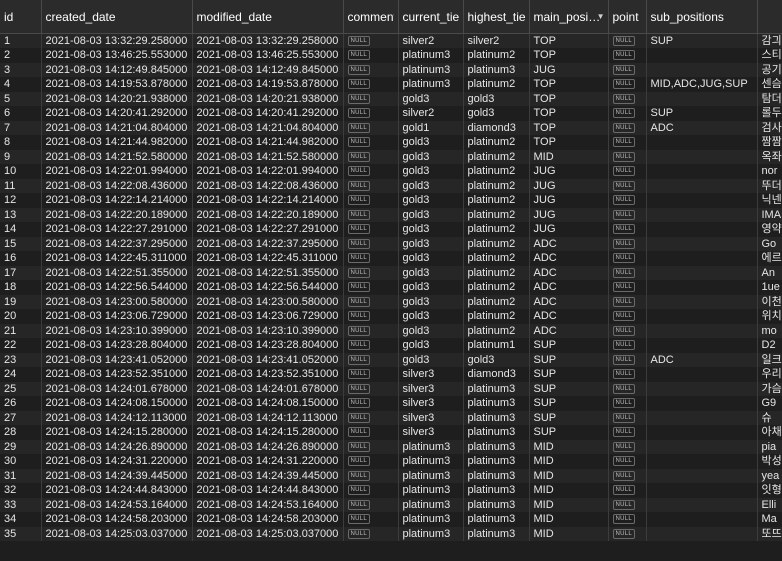 This screenshot has height=561, width=782. Describe the element at coordinates (268, 55) in the screenshot. I see `cell-modified-date: 2021-08-03 13:46:25.553000` at that location.